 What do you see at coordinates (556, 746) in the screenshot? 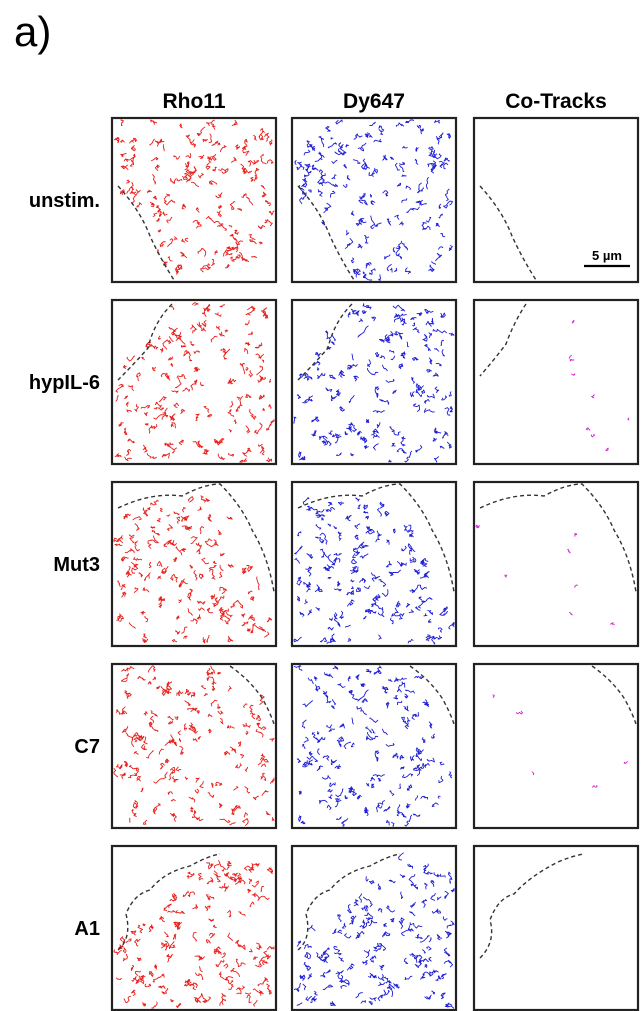
I see `panel-border` at bounding box center [556, 746].